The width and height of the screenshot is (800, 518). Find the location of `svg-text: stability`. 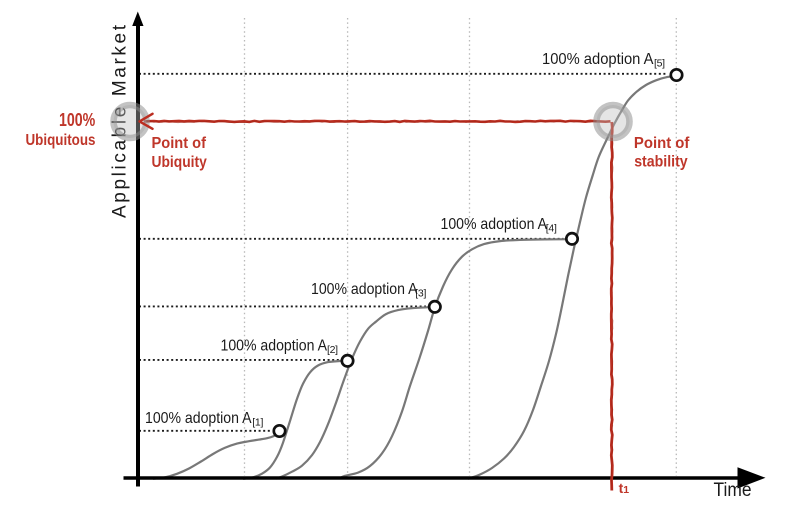

svg-text: stability is located at coordinates (661, 161).